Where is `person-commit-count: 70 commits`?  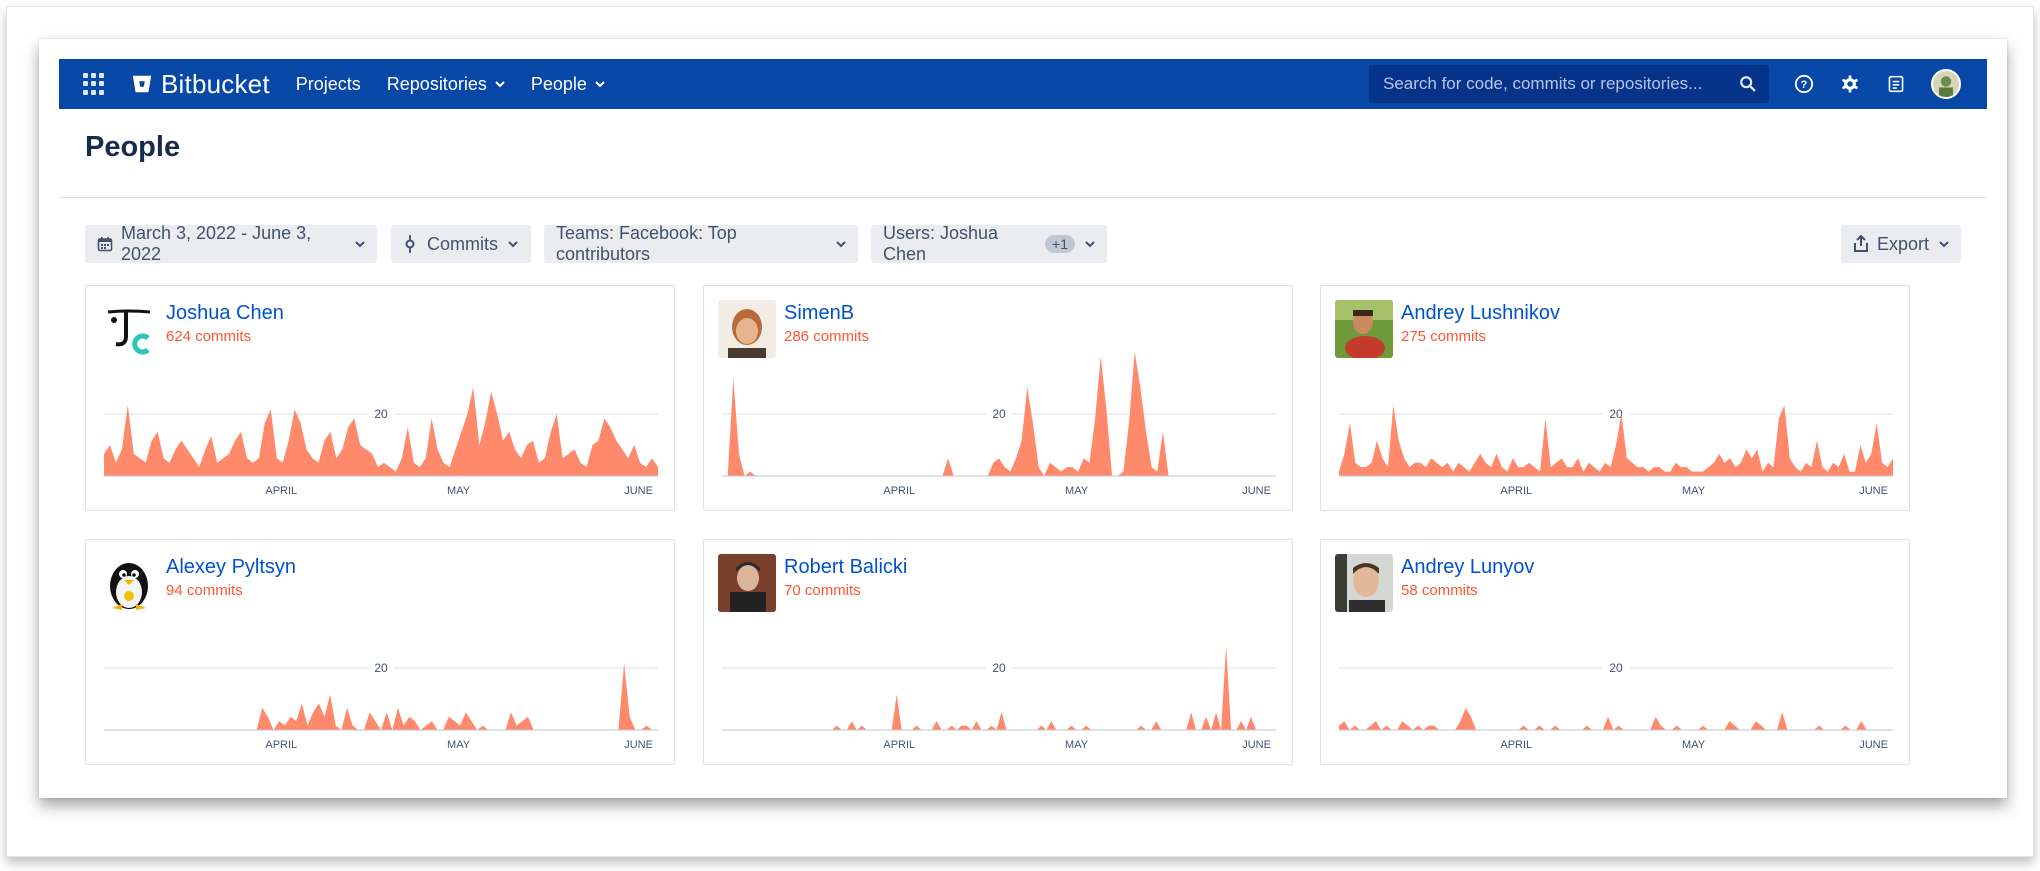 person-commit-count: 70 commits is located at coordinates (822, 590).